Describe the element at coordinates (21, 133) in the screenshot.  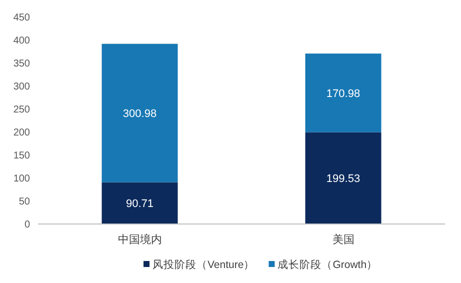
I see `y-tick-label: 200` at that location.